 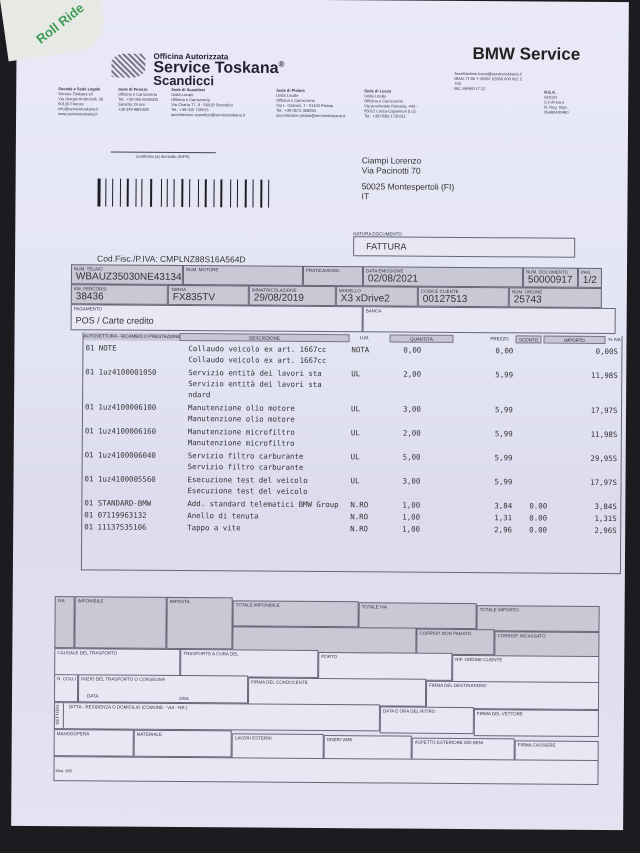 What do you see at coordinates (538, 530) in the screenshot?
I see `cell-disc: 0.00` at bounding box center [538, 530].